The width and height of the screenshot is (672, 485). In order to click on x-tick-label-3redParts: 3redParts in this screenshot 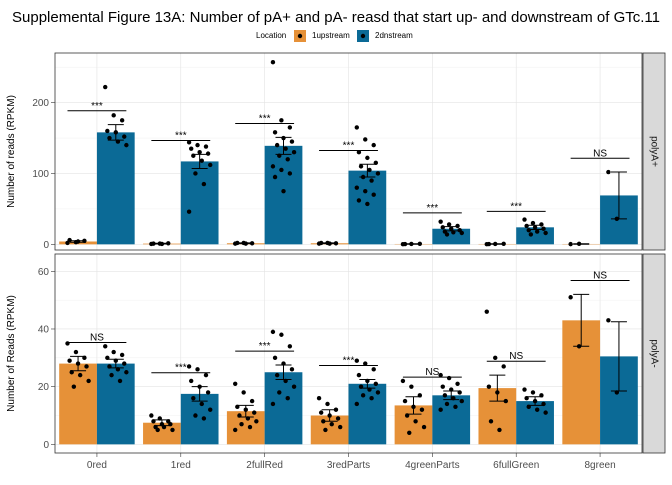, I will do `click(348, 465)`.